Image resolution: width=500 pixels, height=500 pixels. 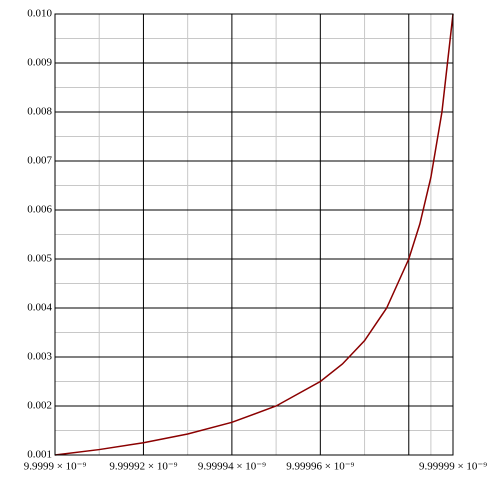 What do you see at coordinates (39, 308) in the screenshot?
I see `y-tick-label: 0.004` at bounding box center [39, 308].